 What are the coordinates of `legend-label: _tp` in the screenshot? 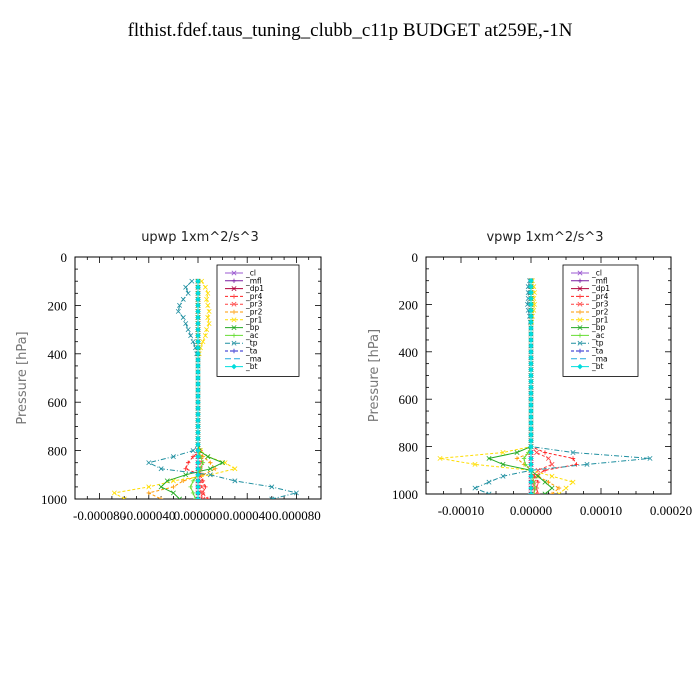 It's located at (597, 343).